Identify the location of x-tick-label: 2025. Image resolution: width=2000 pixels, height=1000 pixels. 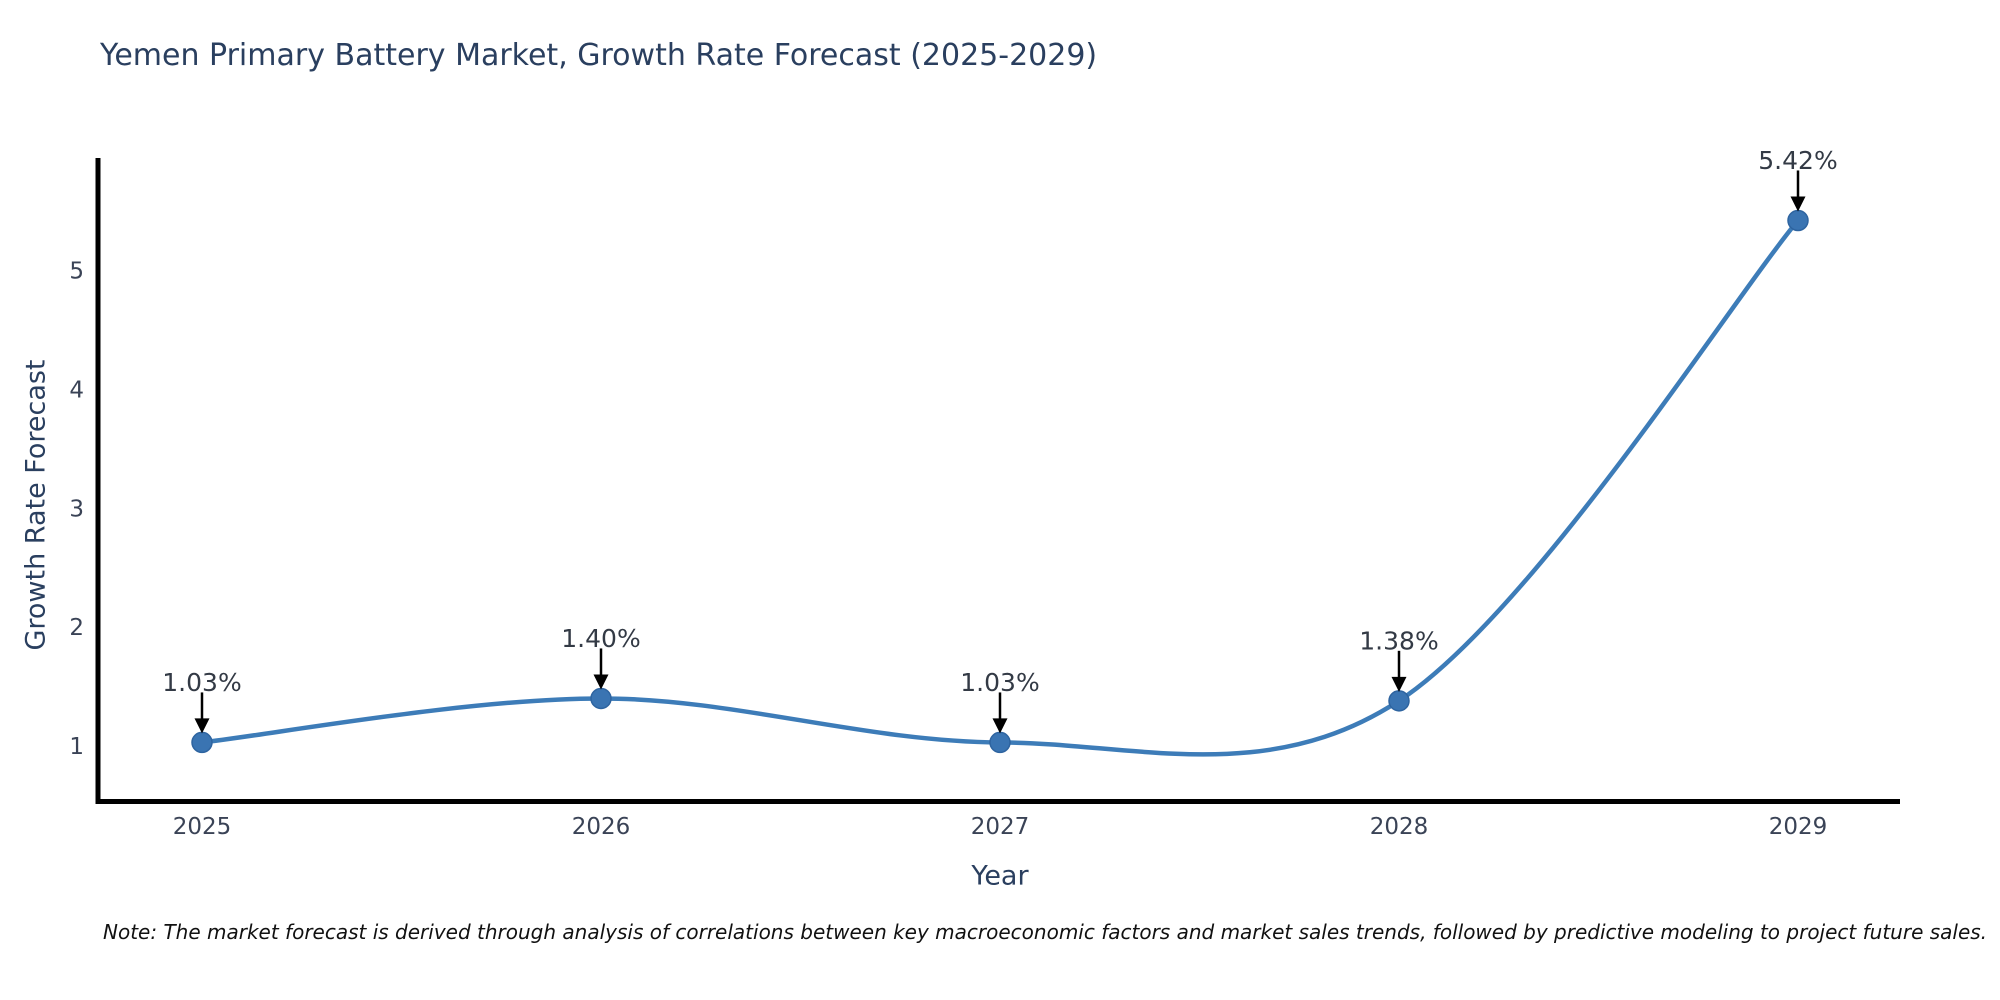
(202, 827).